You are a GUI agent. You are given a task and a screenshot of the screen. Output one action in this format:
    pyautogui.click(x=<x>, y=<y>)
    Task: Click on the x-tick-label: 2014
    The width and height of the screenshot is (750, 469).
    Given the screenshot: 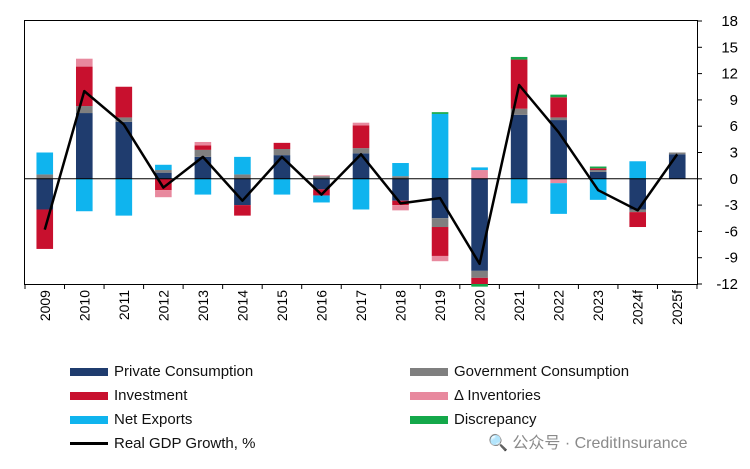 What is the action you would take?
    pyautogui.click(x=242, y=305)
    